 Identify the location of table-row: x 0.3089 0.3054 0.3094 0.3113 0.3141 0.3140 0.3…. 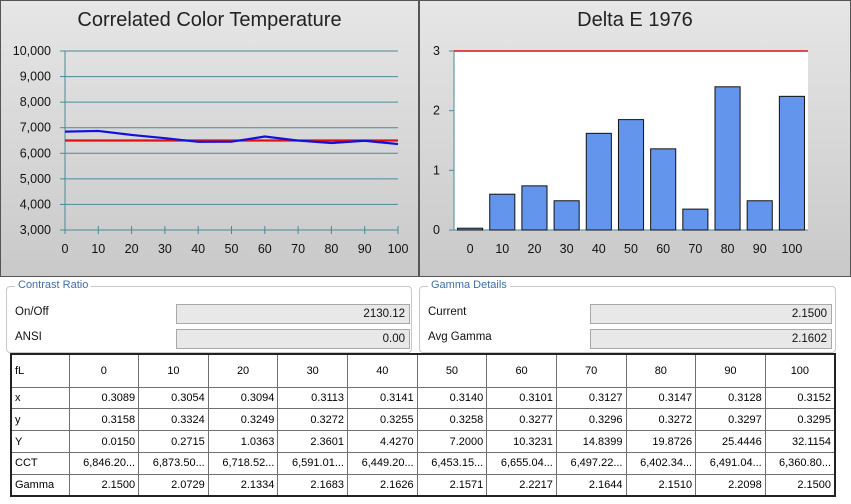
(423, 398).